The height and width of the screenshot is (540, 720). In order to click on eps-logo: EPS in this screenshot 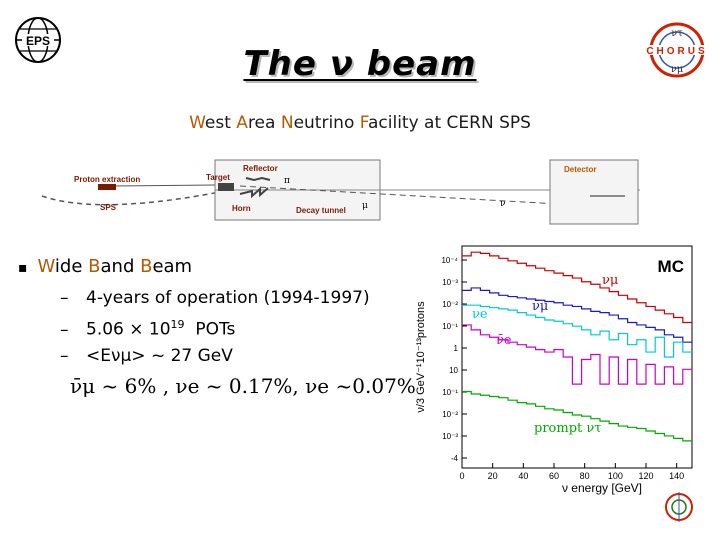, I will do `click(38, 40)`.